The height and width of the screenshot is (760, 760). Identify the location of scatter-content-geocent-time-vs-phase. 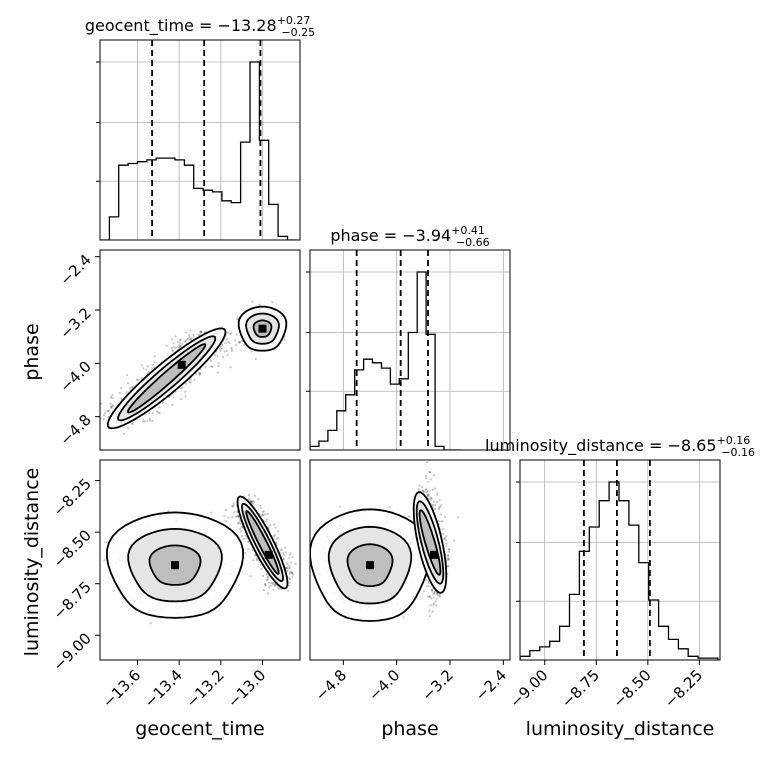
(194, 367).